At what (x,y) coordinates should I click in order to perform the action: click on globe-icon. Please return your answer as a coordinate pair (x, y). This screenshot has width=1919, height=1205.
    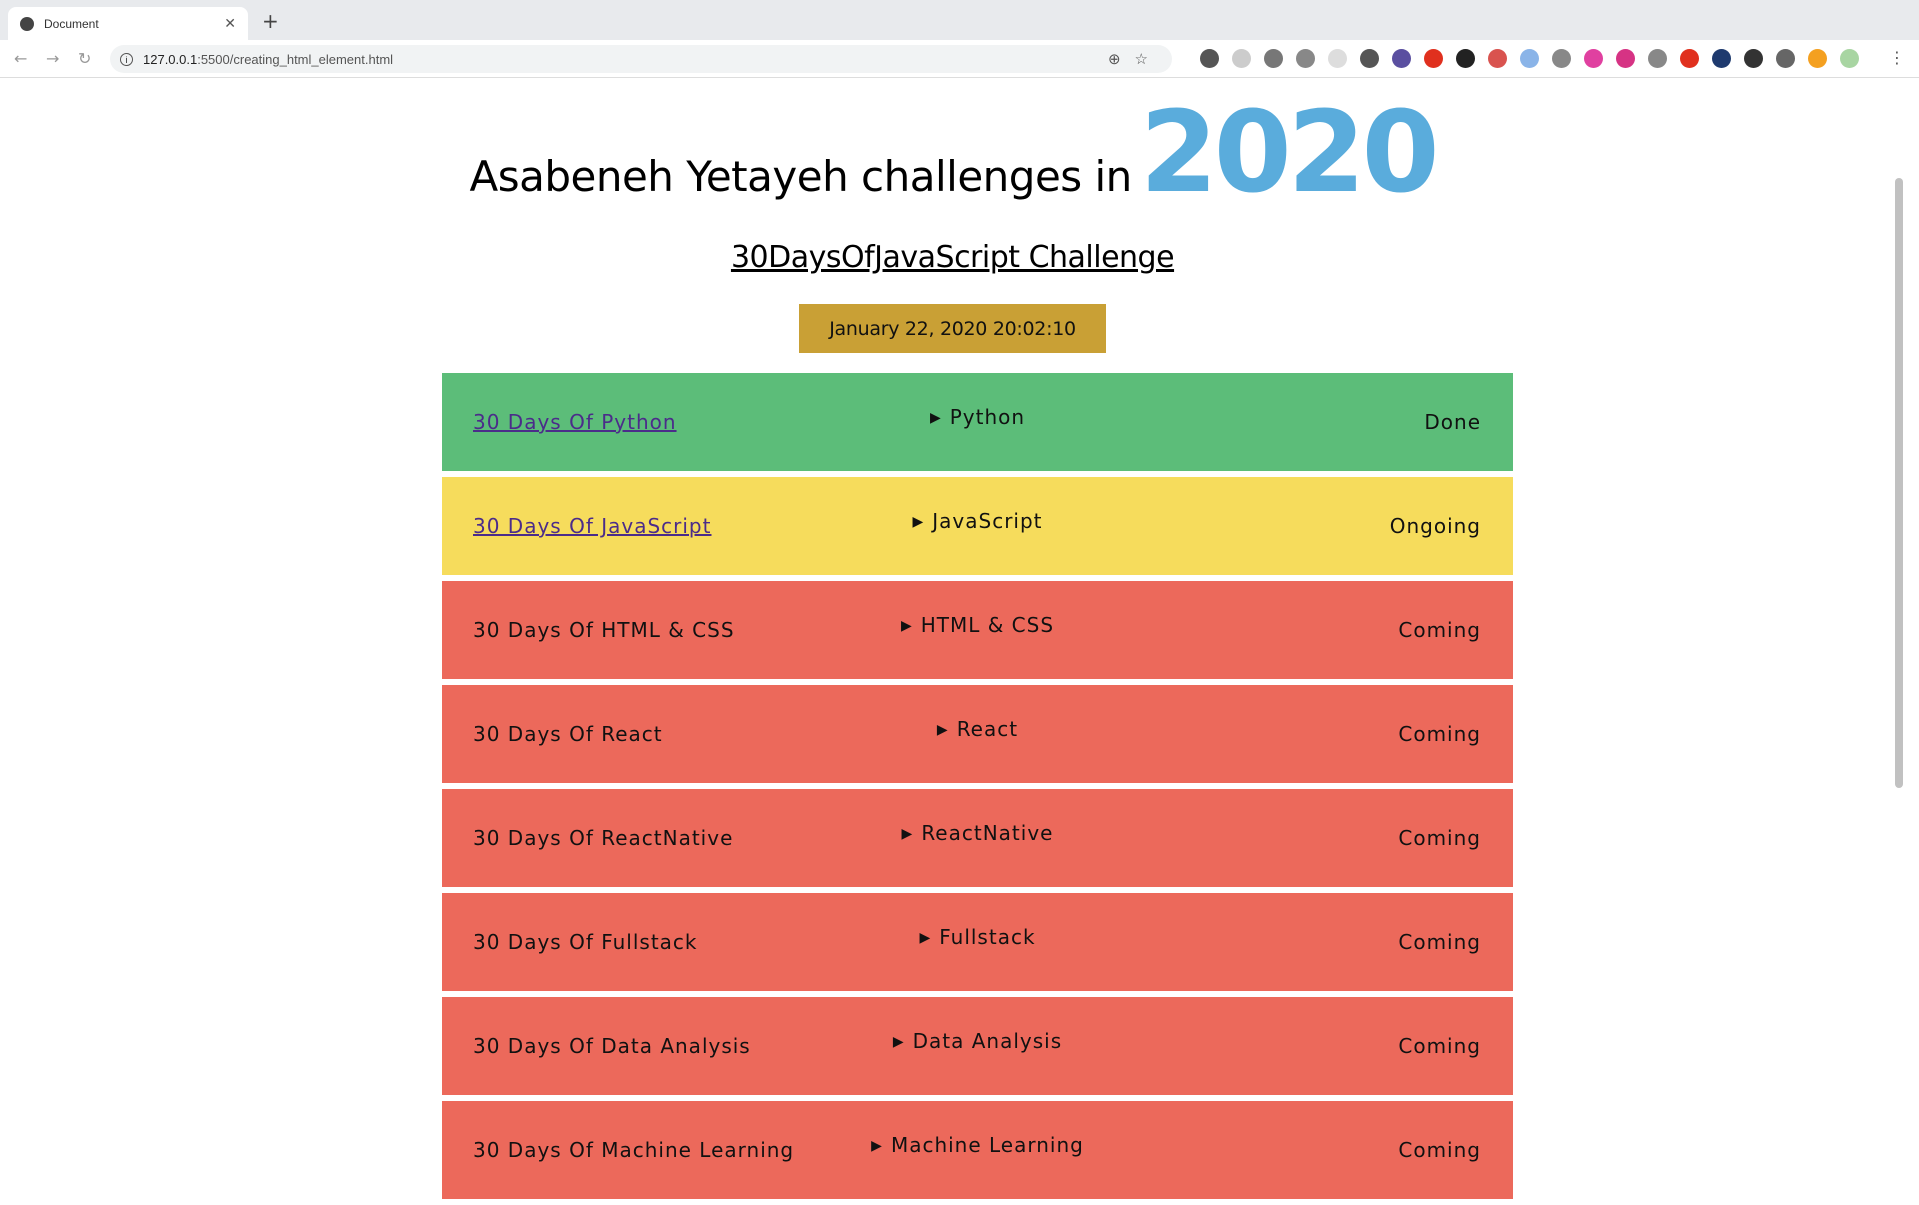
    Looking at the image, I should click on (27, 23).